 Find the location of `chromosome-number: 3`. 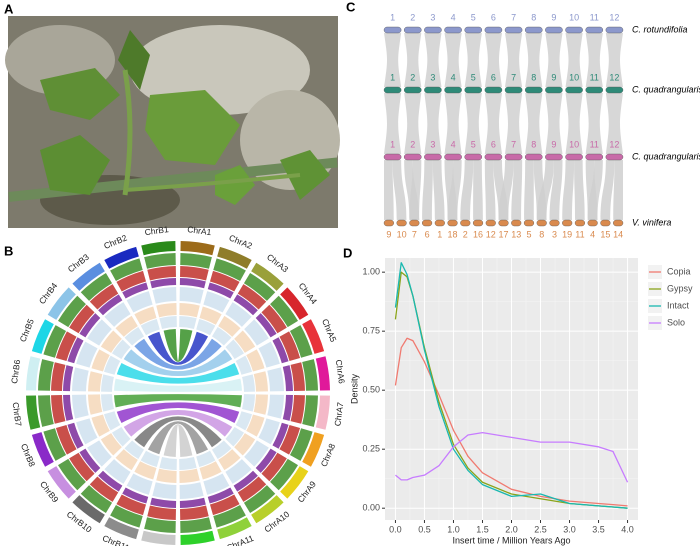

chromosome-number: 3 is located at coordinates (432, 17).